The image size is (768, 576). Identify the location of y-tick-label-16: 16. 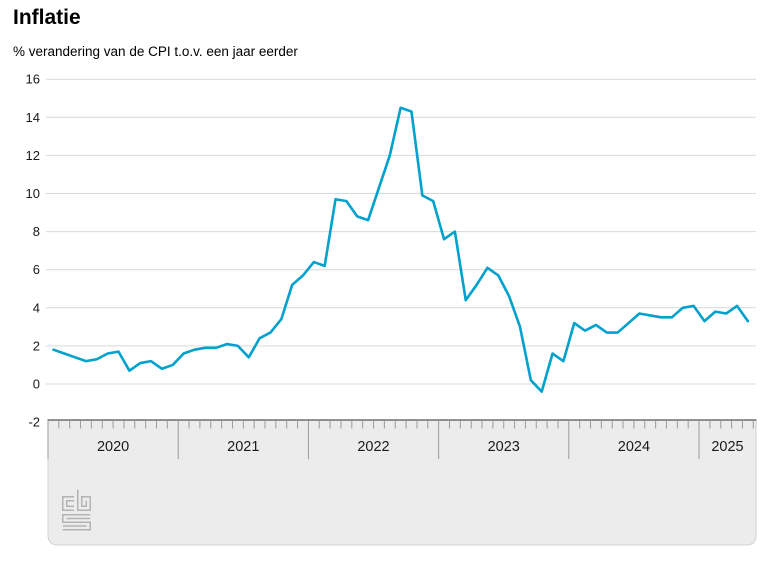
(33, 79).